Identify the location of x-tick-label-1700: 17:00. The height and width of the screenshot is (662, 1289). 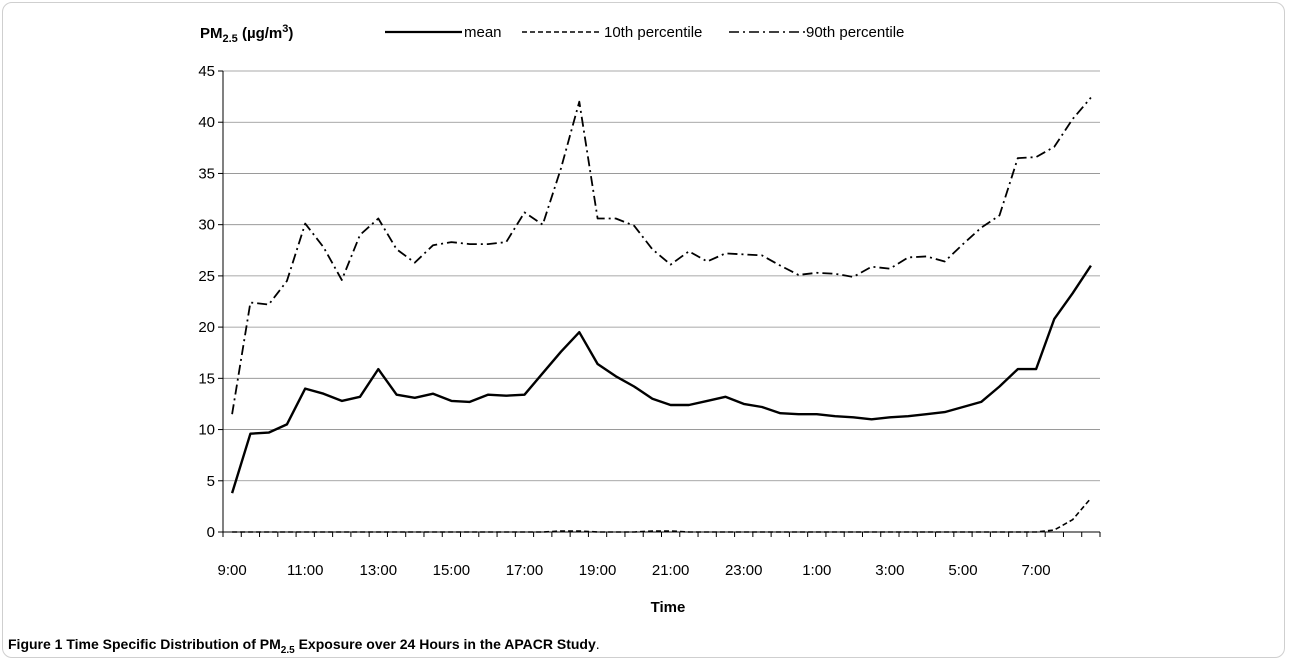
(525, 570).